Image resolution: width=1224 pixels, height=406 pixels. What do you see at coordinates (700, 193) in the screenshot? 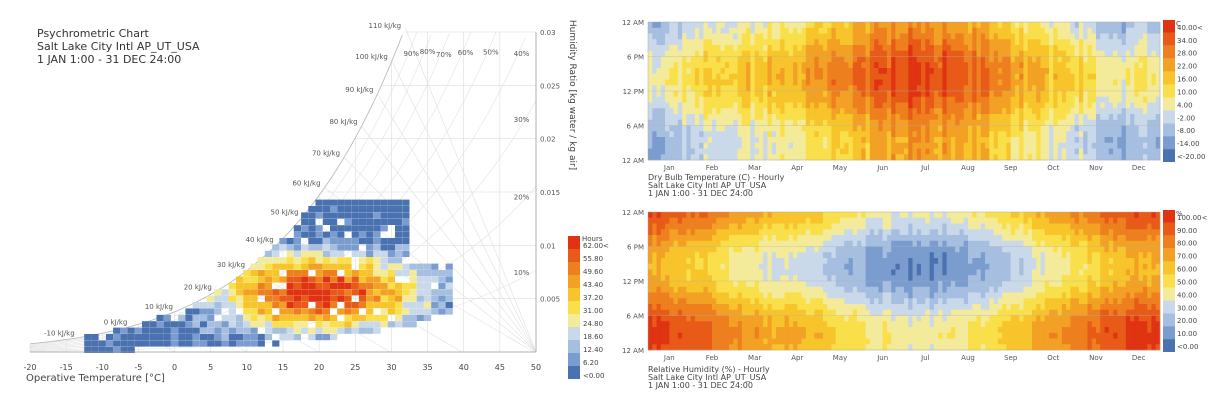
I see `dry-bulb-title-line-3: 1 JAN 1:00 - 31 DEC 24:00` at bounding box center [700, 193].